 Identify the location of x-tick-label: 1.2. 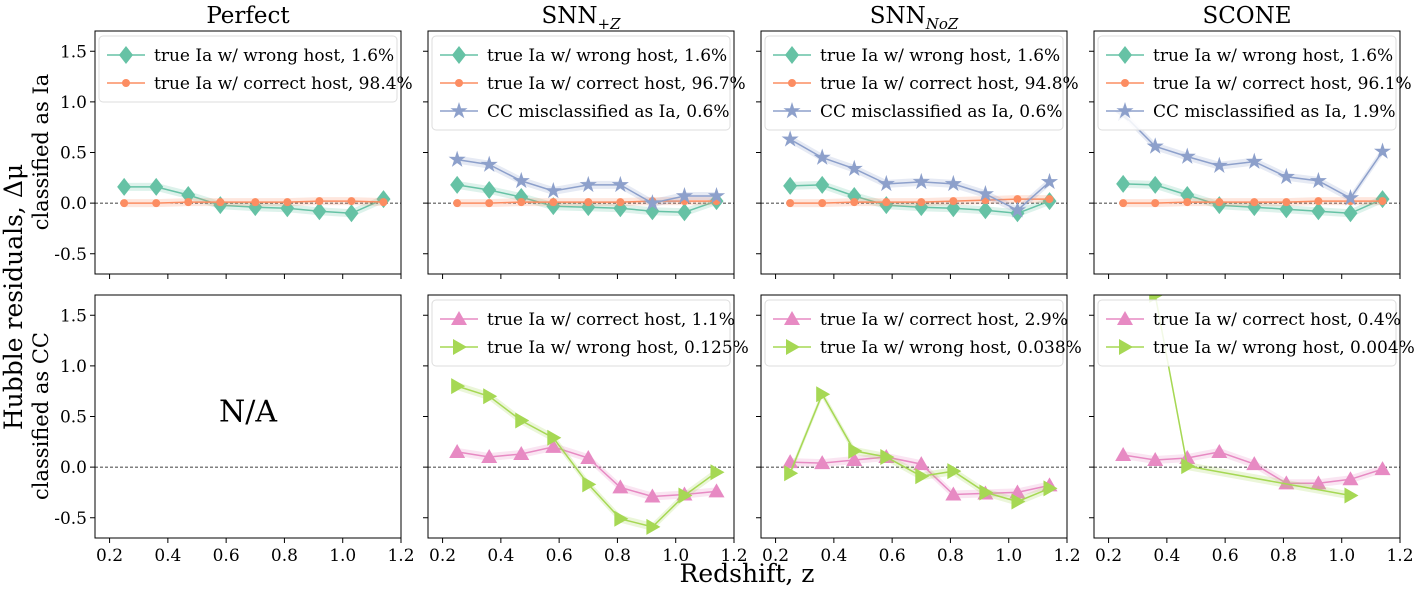
(400, 556).